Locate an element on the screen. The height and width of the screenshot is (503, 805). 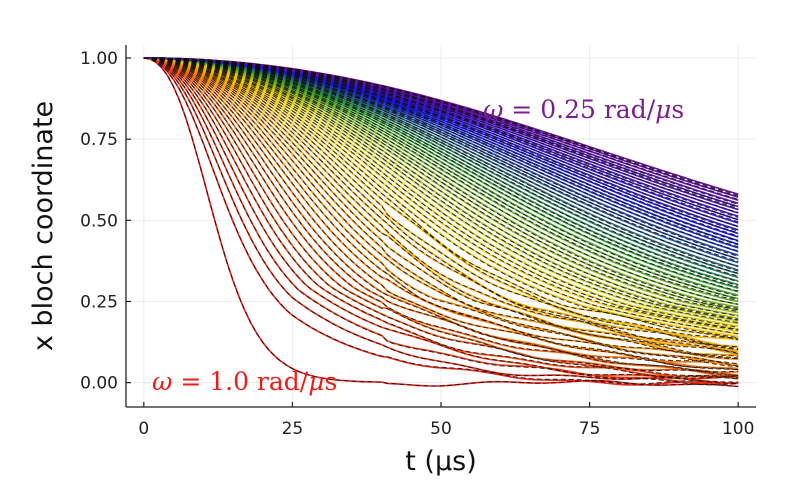
y-axis-label: x bloch coordinate is located at coordinates (43, 226).